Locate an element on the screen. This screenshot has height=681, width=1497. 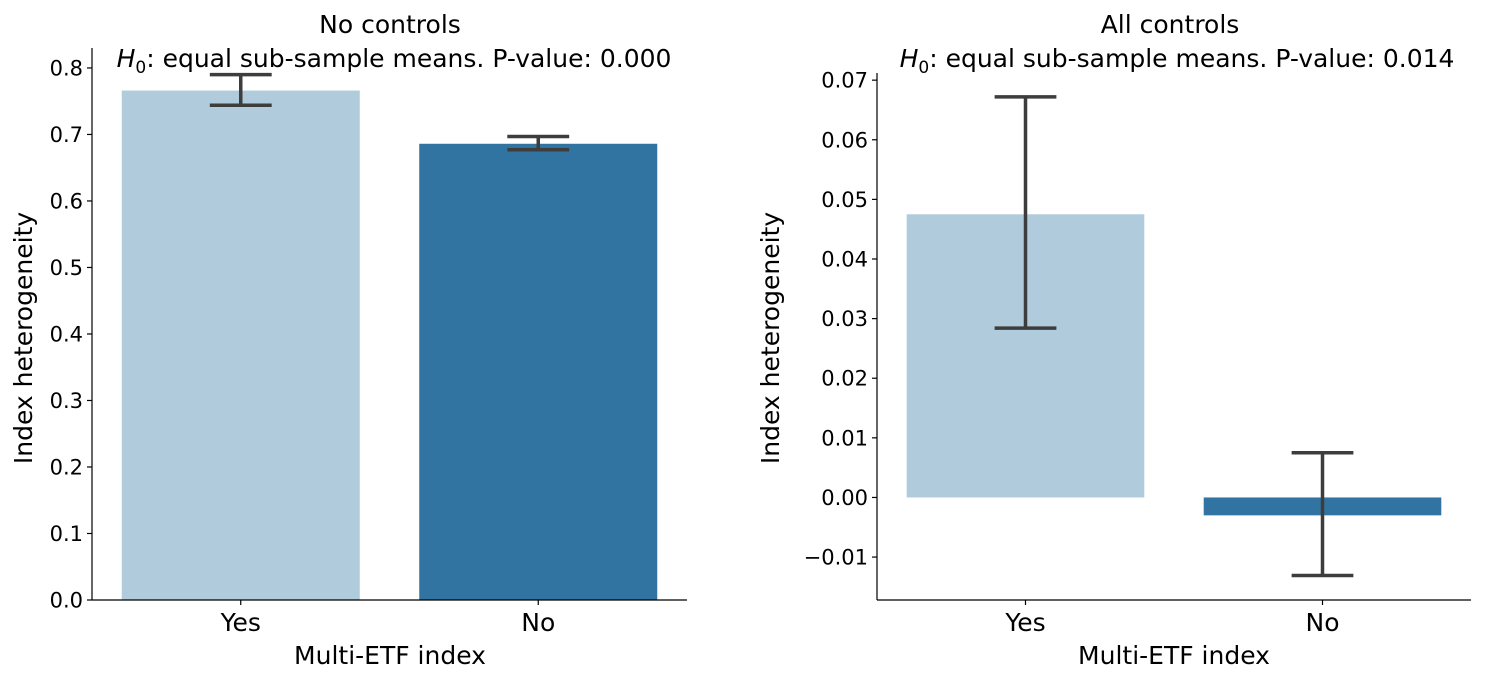
y-tick-label: 0.1 is located at coordinates (66, 534).